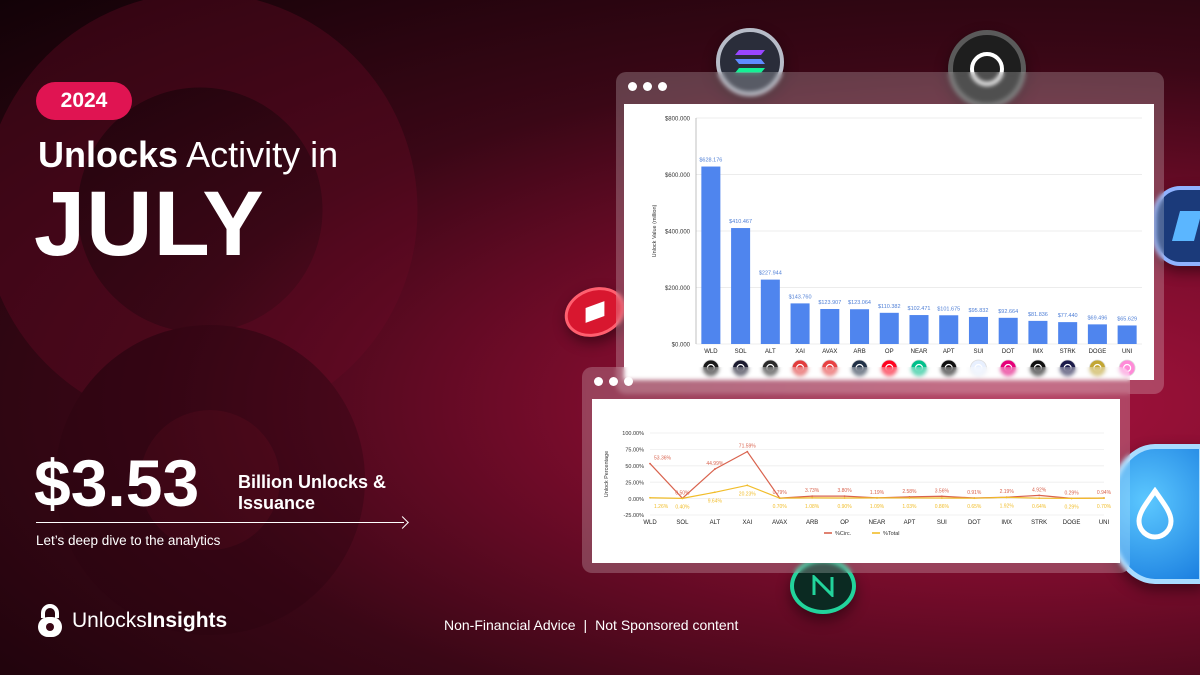 The width and height of the screenshot is (1200, 675). Describe the element at coordinates (1039, 507) in the screenshot. I see `data-label: 0.64%` at that location.